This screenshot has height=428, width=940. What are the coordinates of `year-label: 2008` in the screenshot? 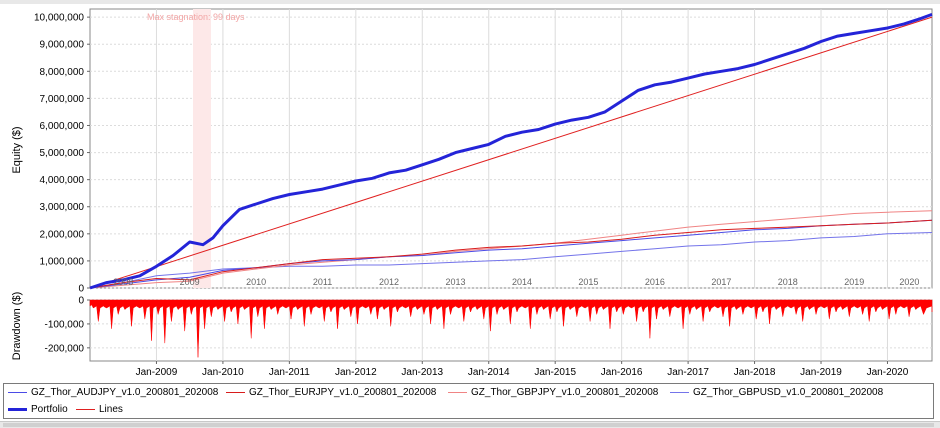 It's located at (123, 282).